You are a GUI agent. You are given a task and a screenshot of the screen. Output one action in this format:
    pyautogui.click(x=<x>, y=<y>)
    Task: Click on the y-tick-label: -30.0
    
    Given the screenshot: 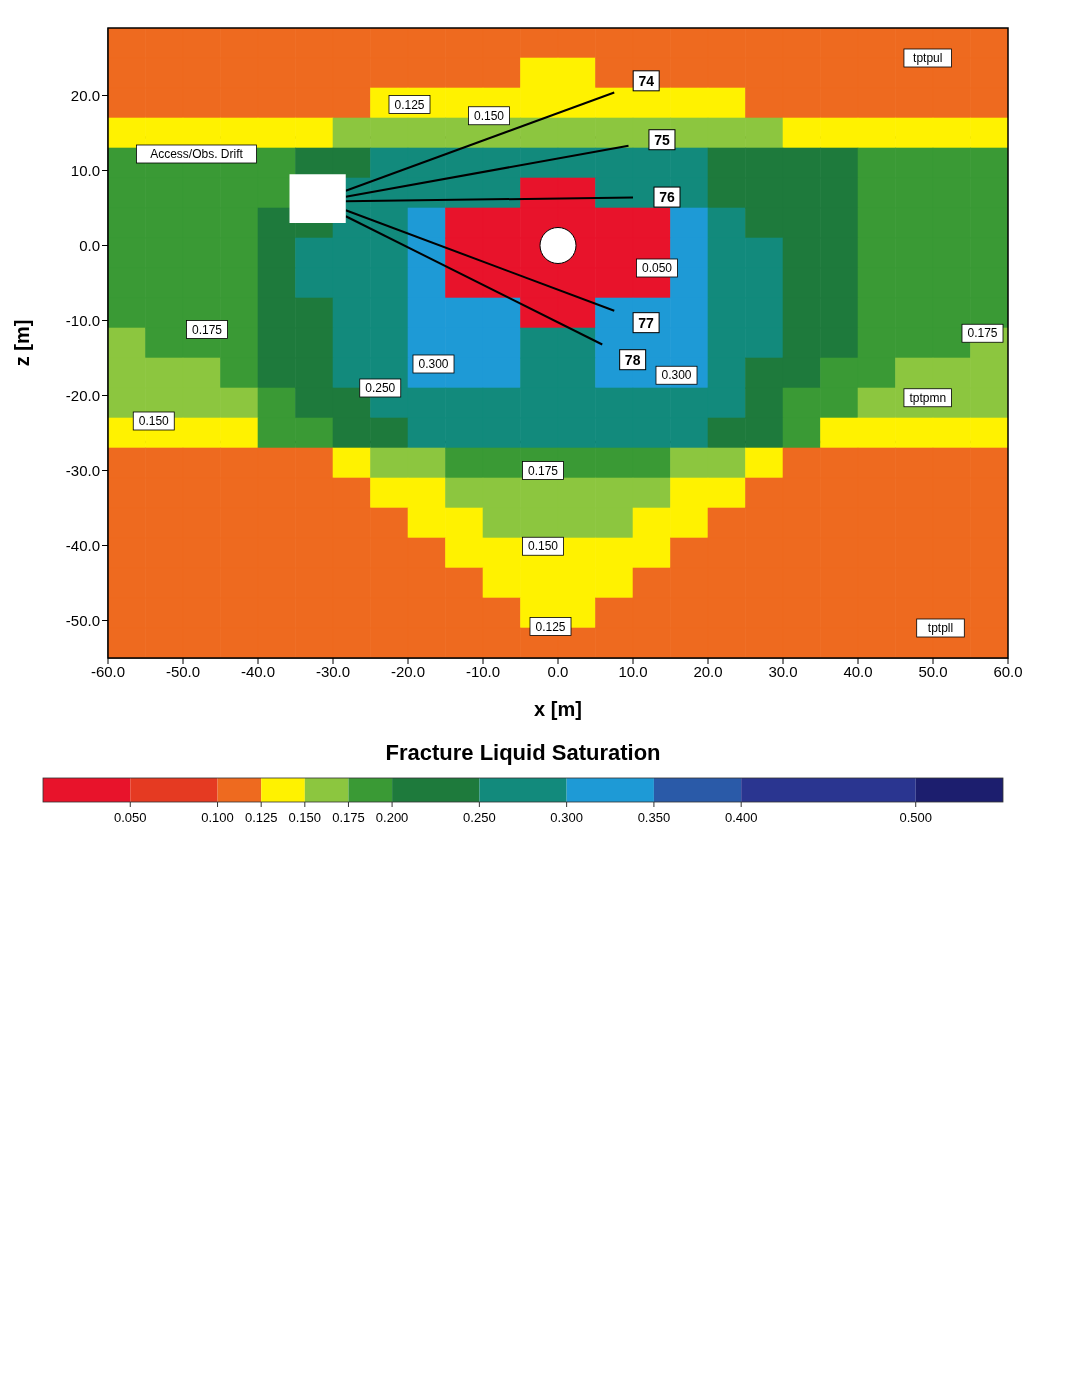 What is the action you would take?
    pyautogui.click(x=82, y=470)
    